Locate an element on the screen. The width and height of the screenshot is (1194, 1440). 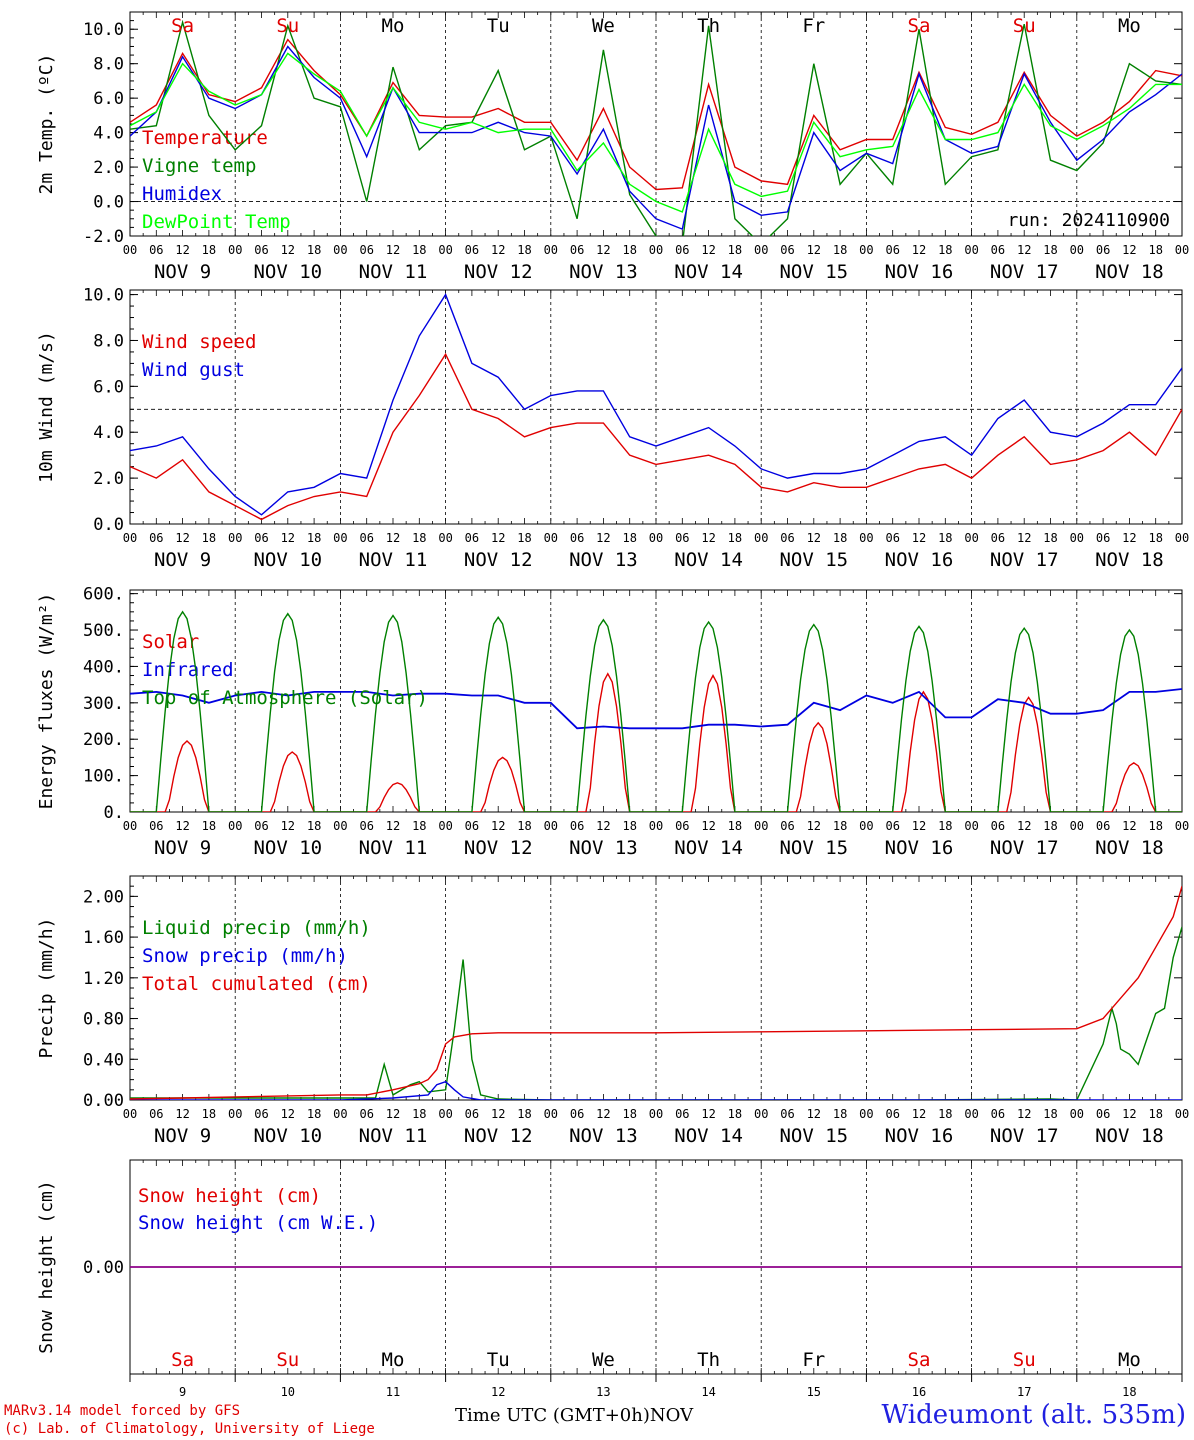
y-tick-label: 2.0 is located at coordinates (108, 479).